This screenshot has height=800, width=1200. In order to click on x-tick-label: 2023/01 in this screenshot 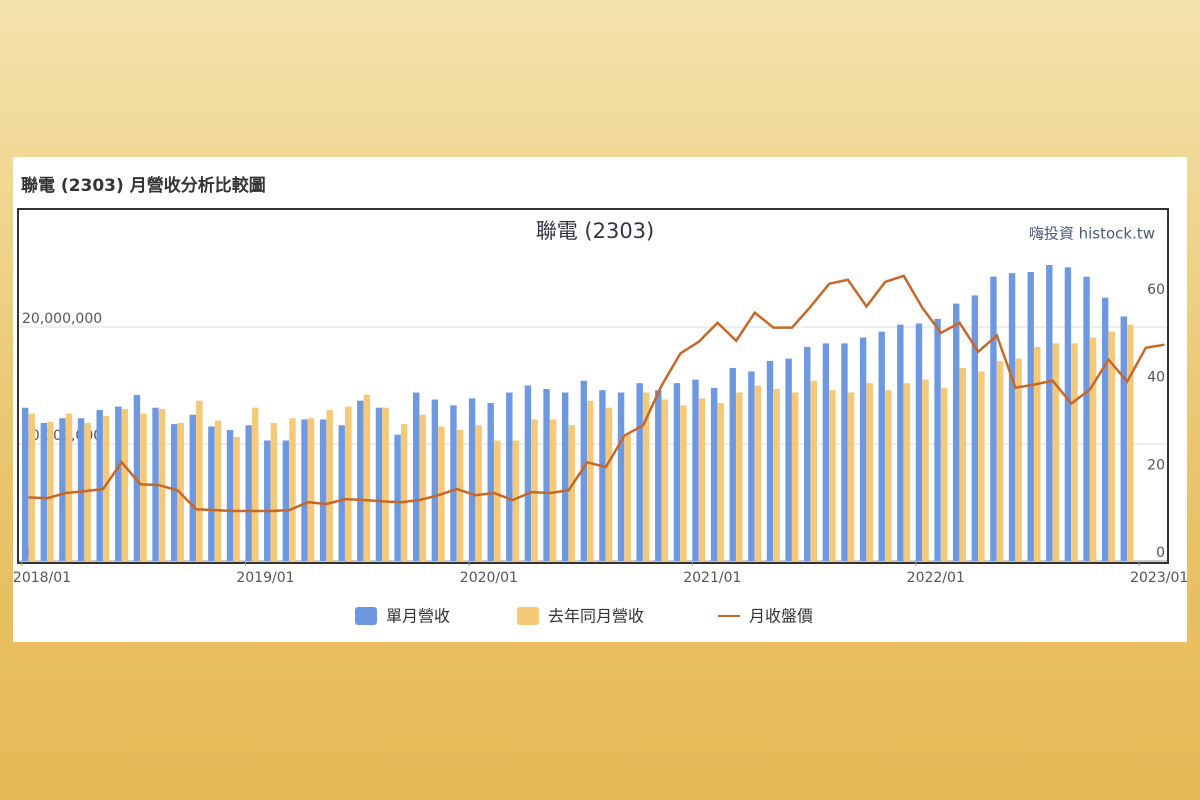, I will do `click(1159, 578)`.